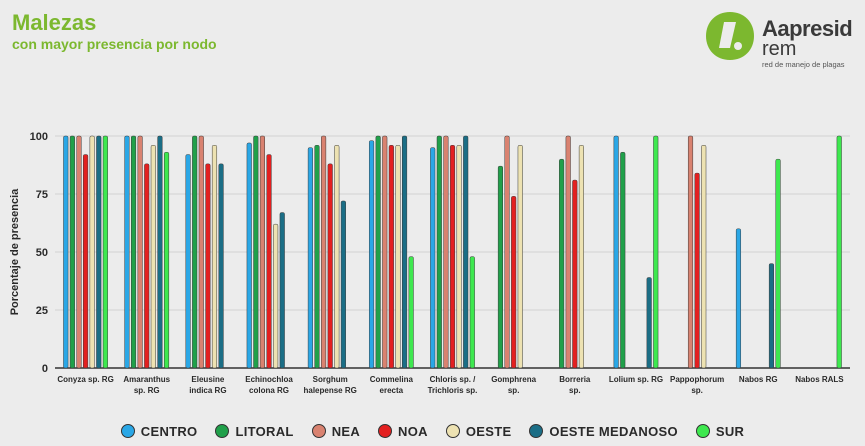 This screenshot has height=446, width=865. What do you see at coordinates (42, 195) in the screenshot?
I see `y-tick-label: 75` at bounding box center [42, 195].